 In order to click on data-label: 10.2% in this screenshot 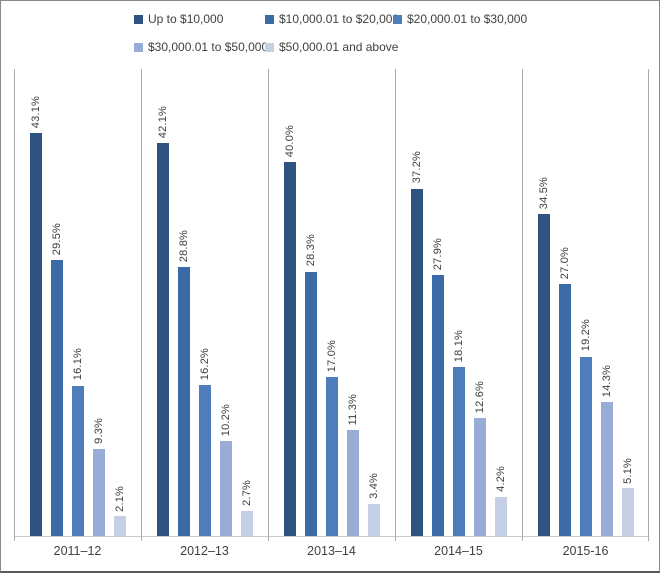, I will do `click(225, 419)`.